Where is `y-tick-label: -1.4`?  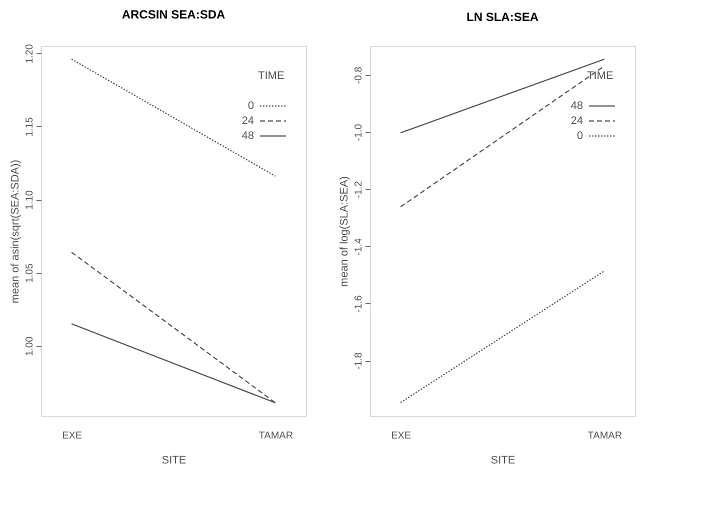
y-tick-label: -1.4 is located at coordinates (359, 247).